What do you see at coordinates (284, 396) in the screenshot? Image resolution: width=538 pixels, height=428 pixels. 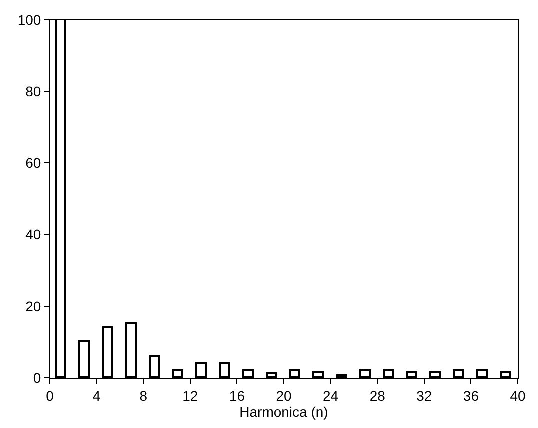 I see `x-tick-label: 20` at bounding box center [284, 396].